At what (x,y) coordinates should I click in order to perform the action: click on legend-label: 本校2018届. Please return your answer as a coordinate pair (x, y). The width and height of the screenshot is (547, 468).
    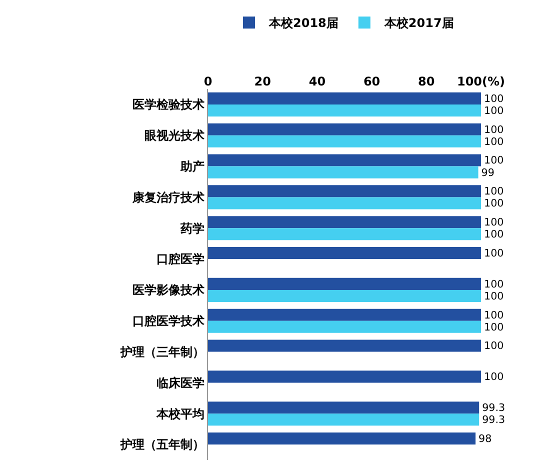
    Looking at the image, I should click on (303, 23).